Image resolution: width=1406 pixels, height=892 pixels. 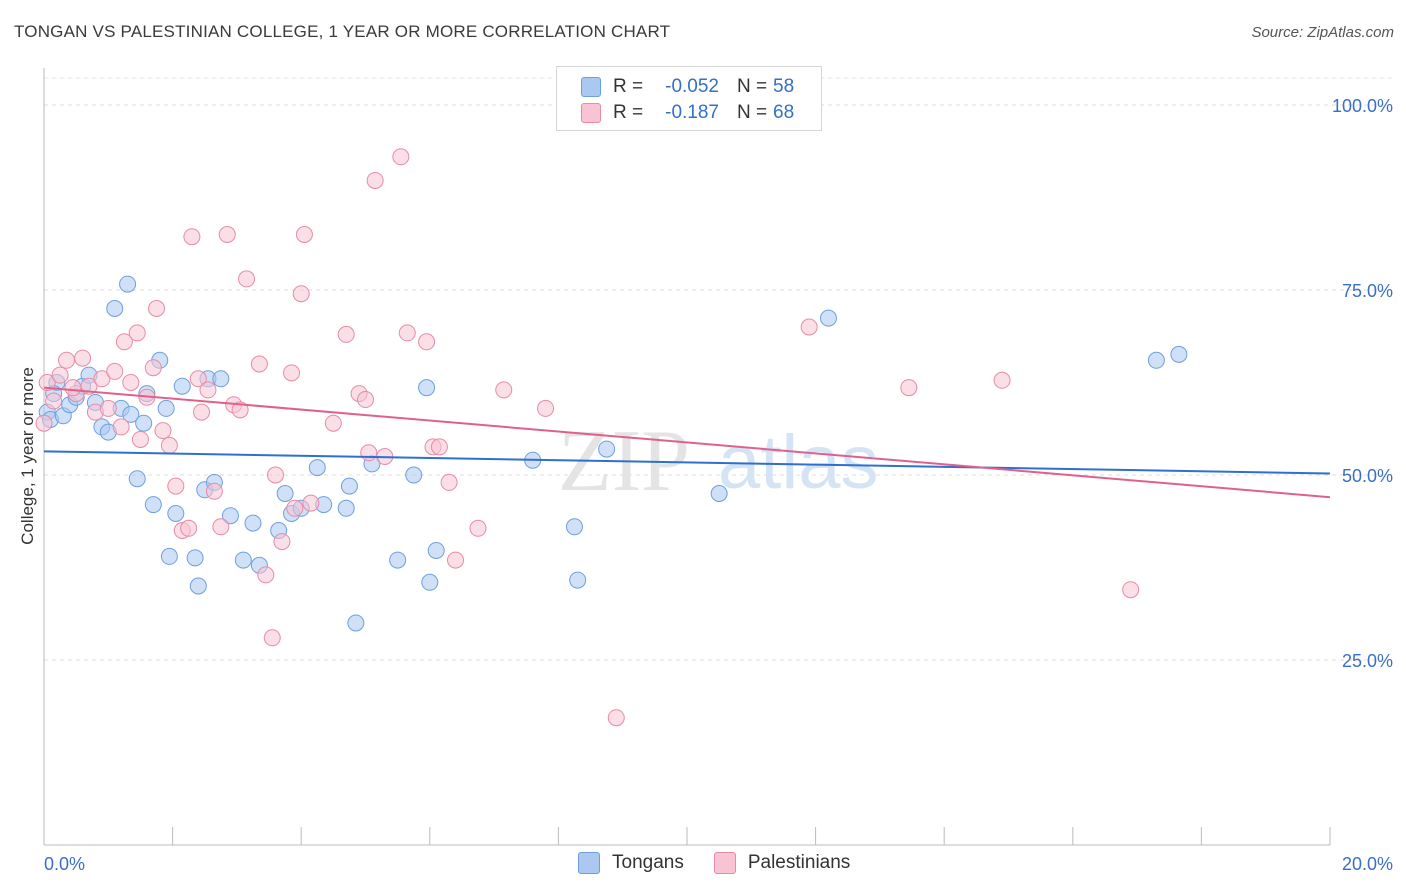 What do you see at coordinates (689, 98) in the screenshot?
I see `stats-legend: R = -0.052 N = 58 R = -0.187 N = 68` at bounding box center [689, 98].